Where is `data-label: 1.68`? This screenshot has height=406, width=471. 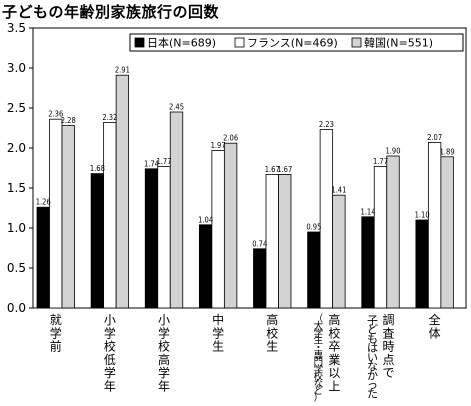 data-label: 1.68 is located at coordinates (97, 168).